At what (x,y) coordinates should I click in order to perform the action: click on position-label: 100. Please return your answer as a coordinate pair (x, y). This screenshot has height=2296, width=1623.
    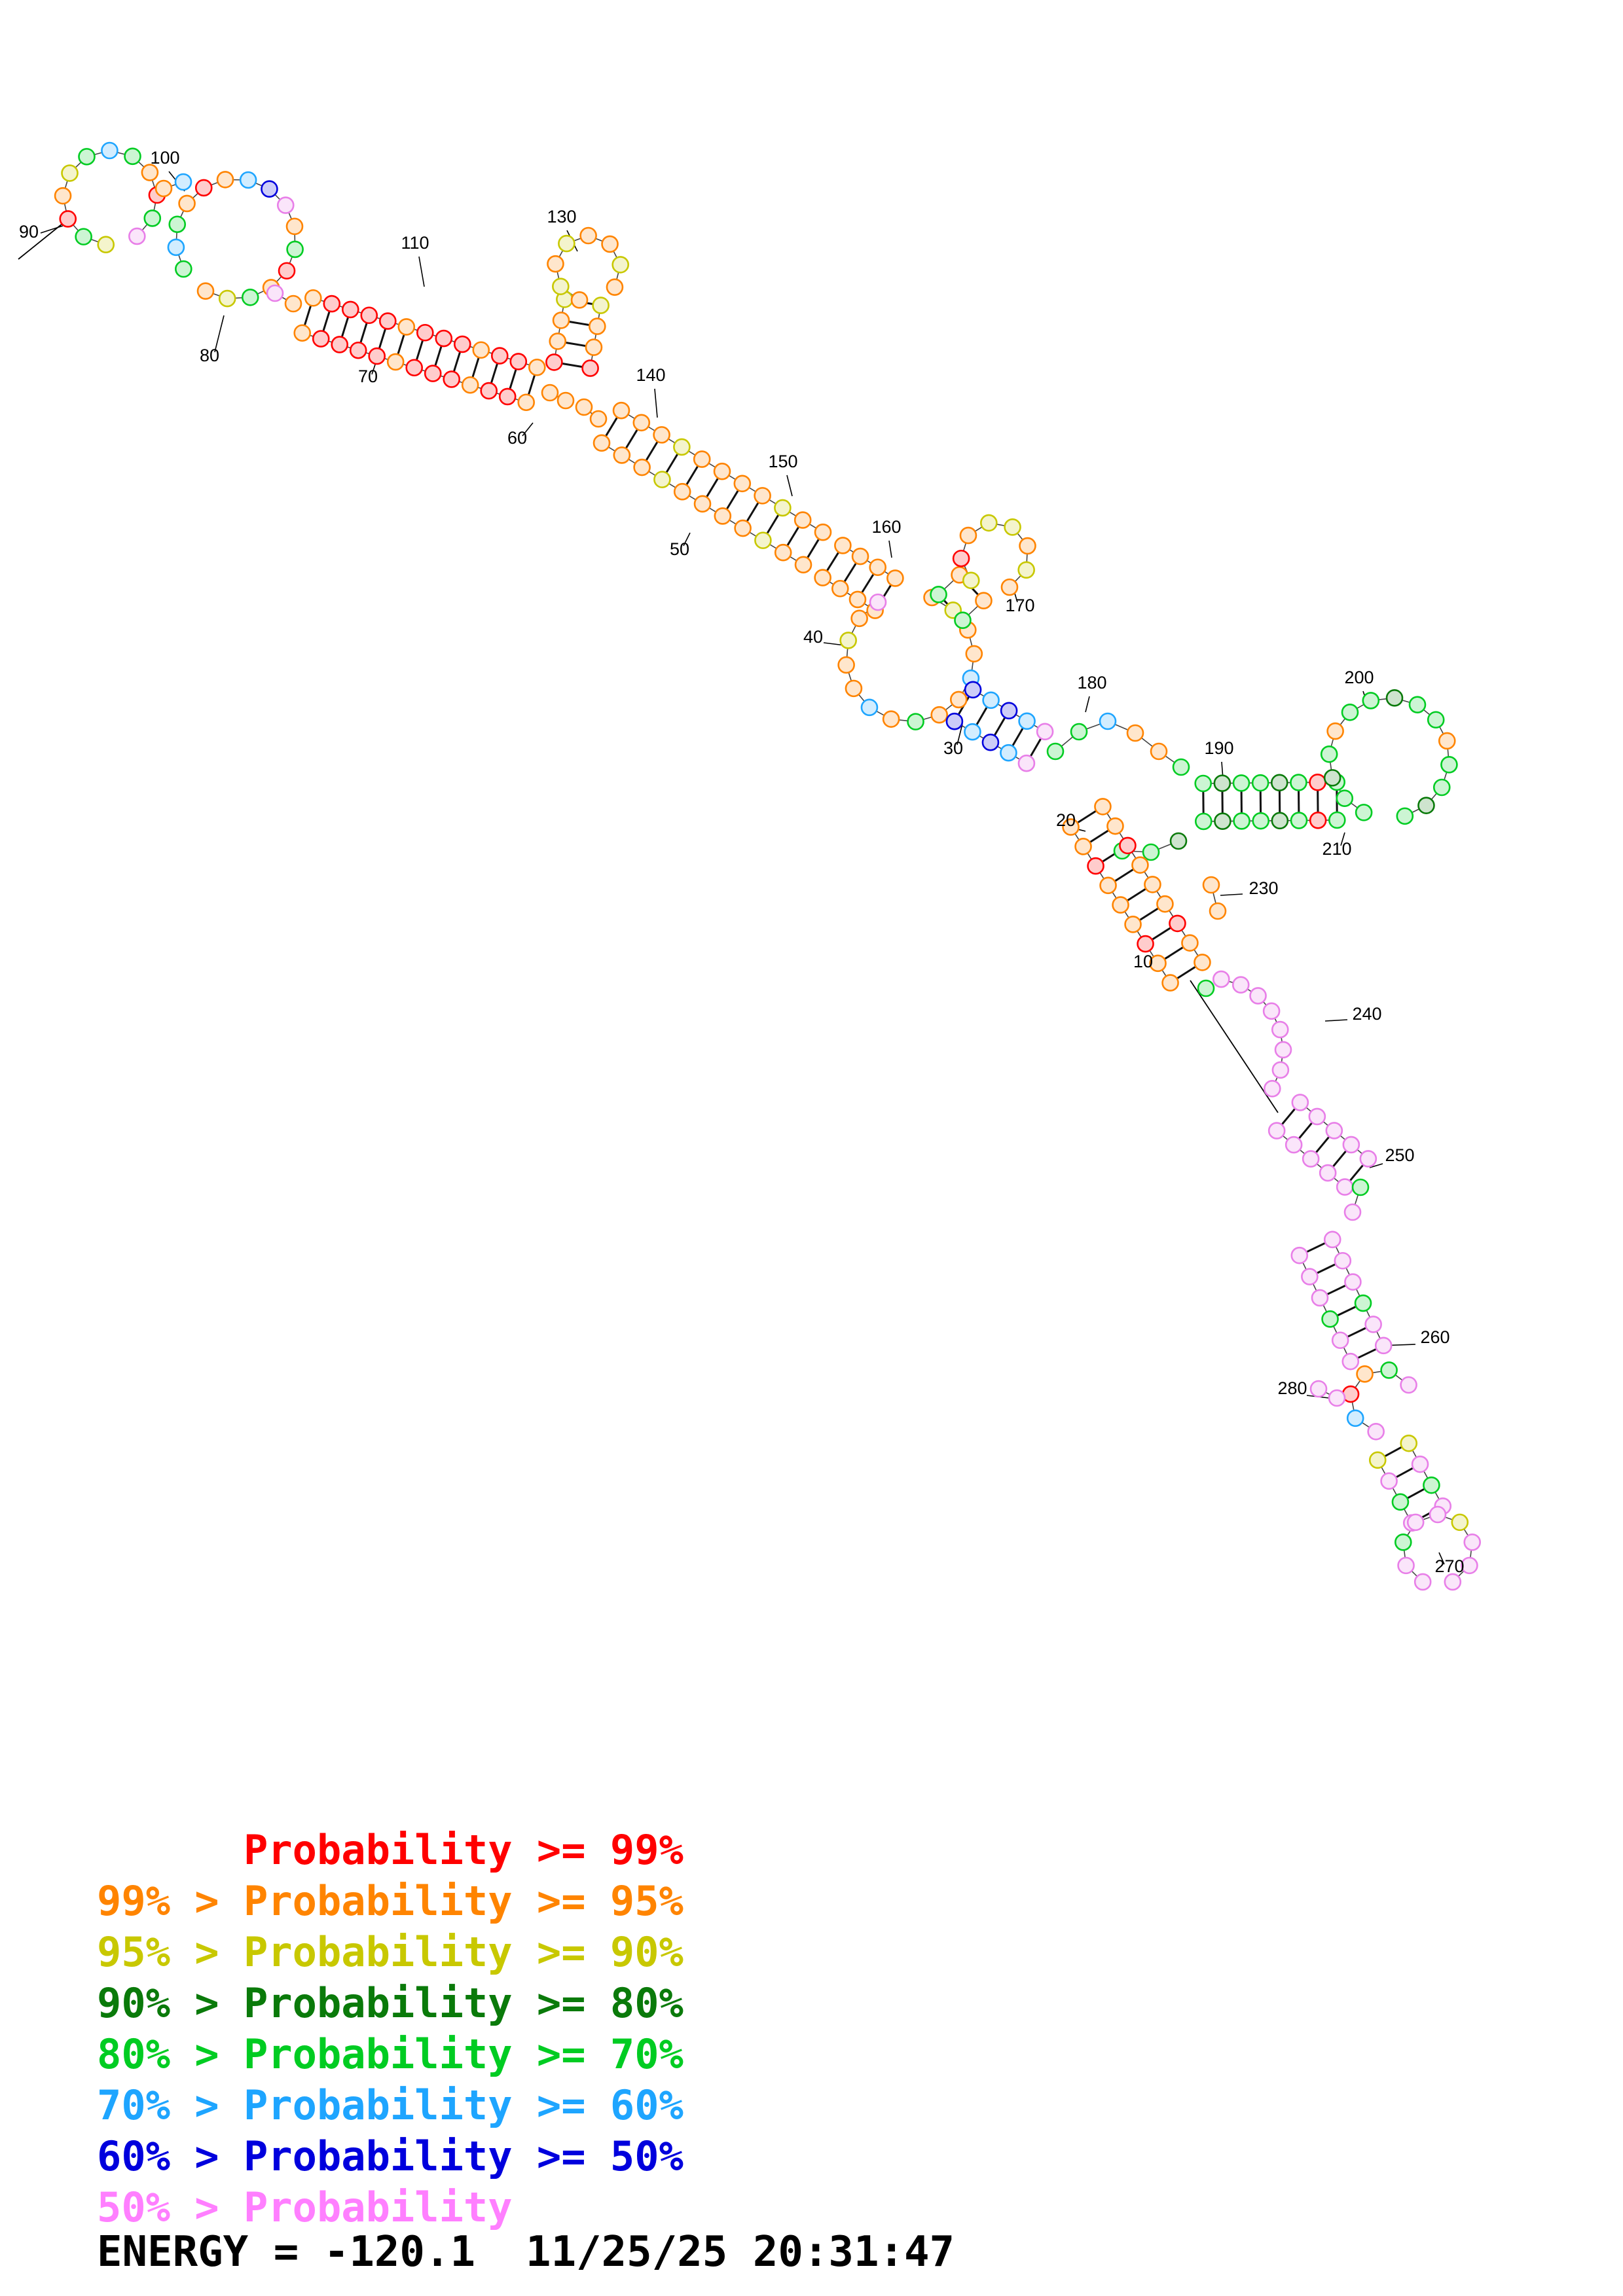
    Looking at the image, I should click on (164, 158).